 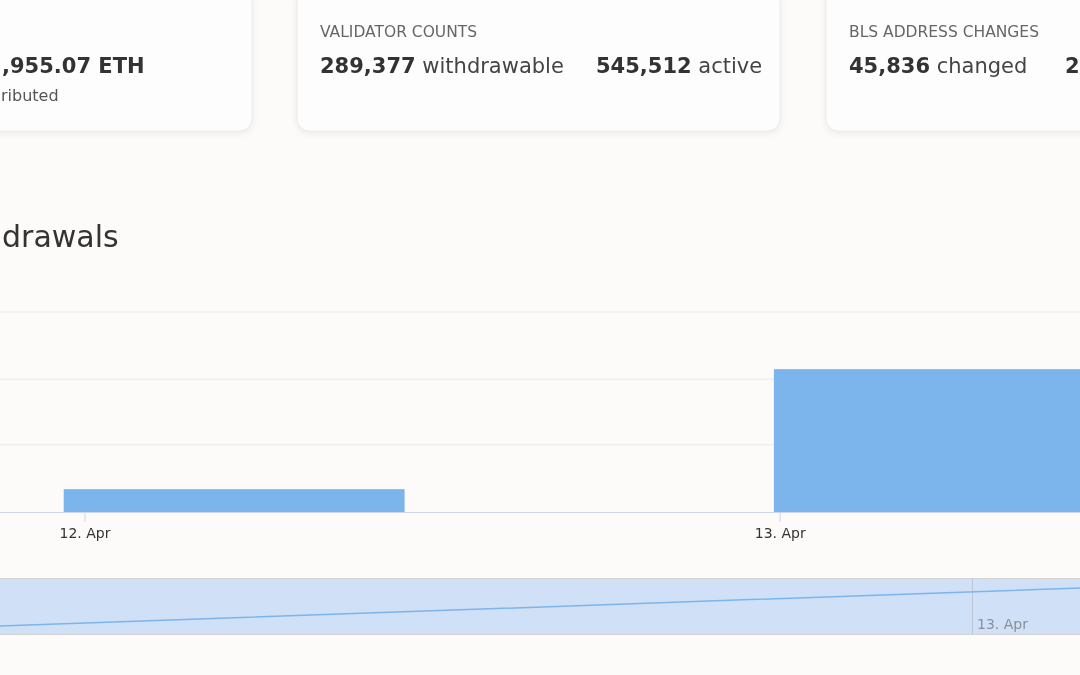 I want to click on text: BLS ADDRESS CHANGES, so click(x=944, y=32).